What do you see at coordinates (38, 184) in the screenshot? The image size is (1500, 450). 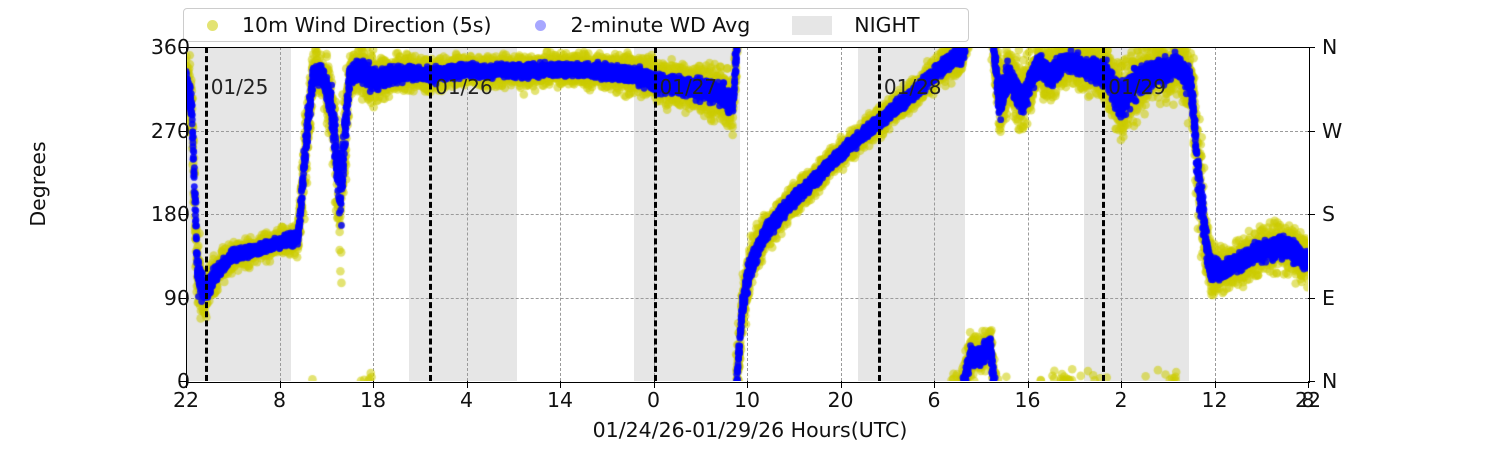 I see `y-axis-title: Degrees` at bounding box center [38, 184].